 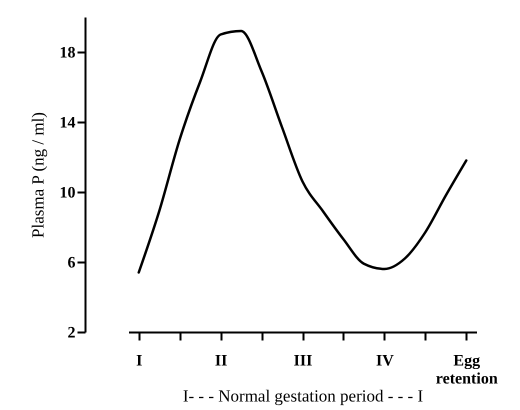 What do you see at coordinates (303, 361) in the screenshot?
I see `x-tick-label: III` at bounding box center [303, 361].